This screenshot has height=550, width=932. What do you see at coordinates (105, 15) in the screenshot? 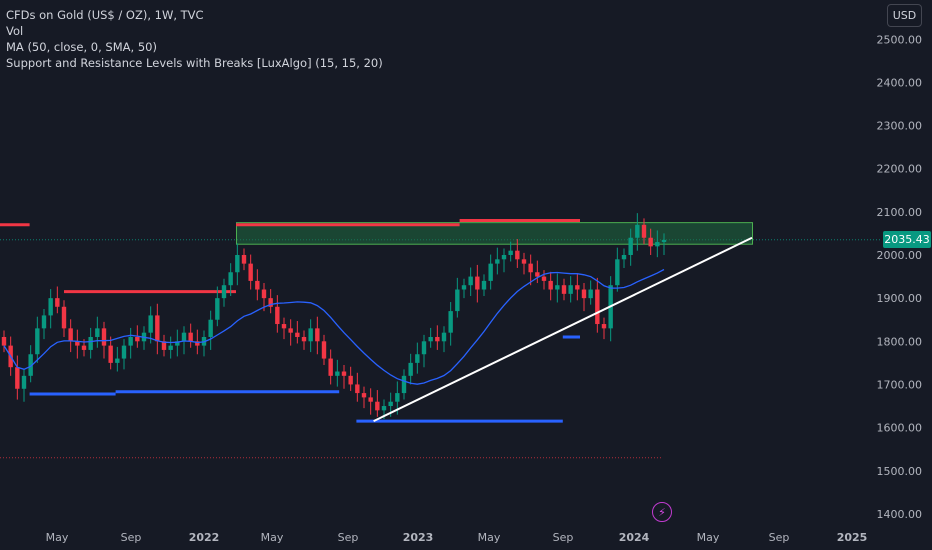
I see `legend-symbol: CFDs on Gold (US$ / OZ), 1W, TVC` at bounding box center [105, 15].